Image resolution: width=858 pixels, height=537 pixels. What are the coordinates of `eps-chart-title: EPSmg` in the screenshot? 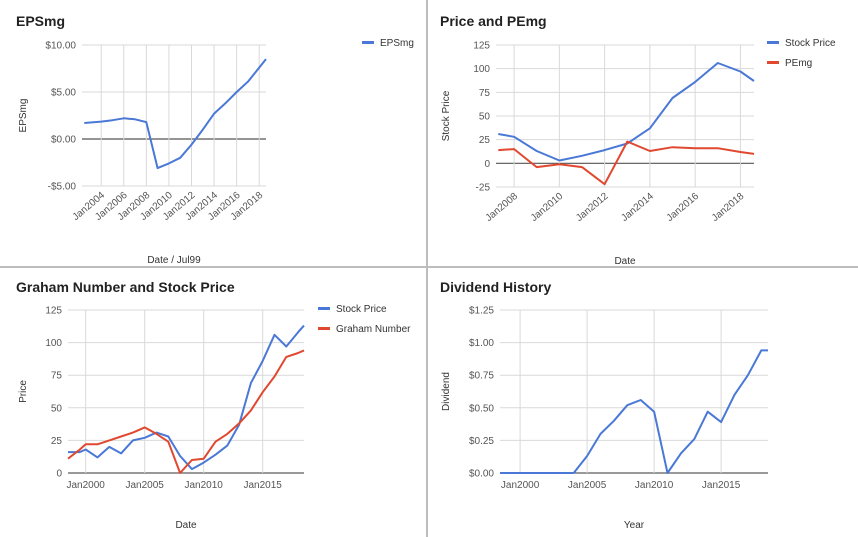 It's located at (40, 21).